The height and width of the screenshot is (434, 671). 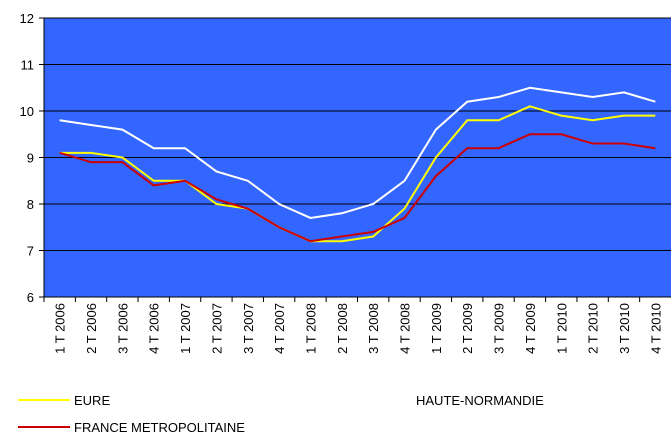 What do you see at coordinates (91, 328) in the screenshot?
I see `x-tick-label: 2 T 2006` at bounding box center [91, 328].